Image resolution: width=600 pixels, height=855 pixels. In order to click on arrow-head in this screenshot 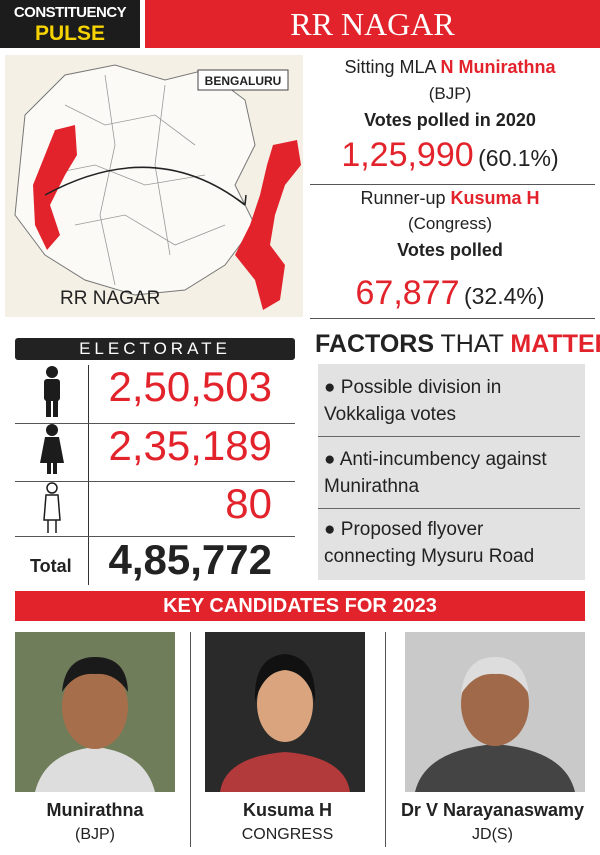, I will do `click(241, 200)`.